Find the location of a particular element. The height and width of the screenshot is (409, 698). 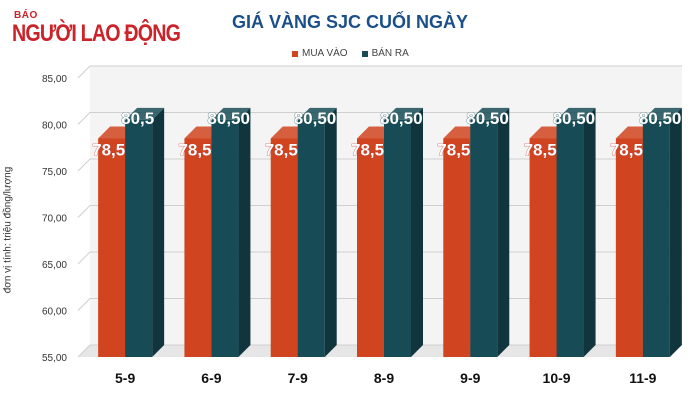

data-label: 80,5 is located at coordinates (137, 118).